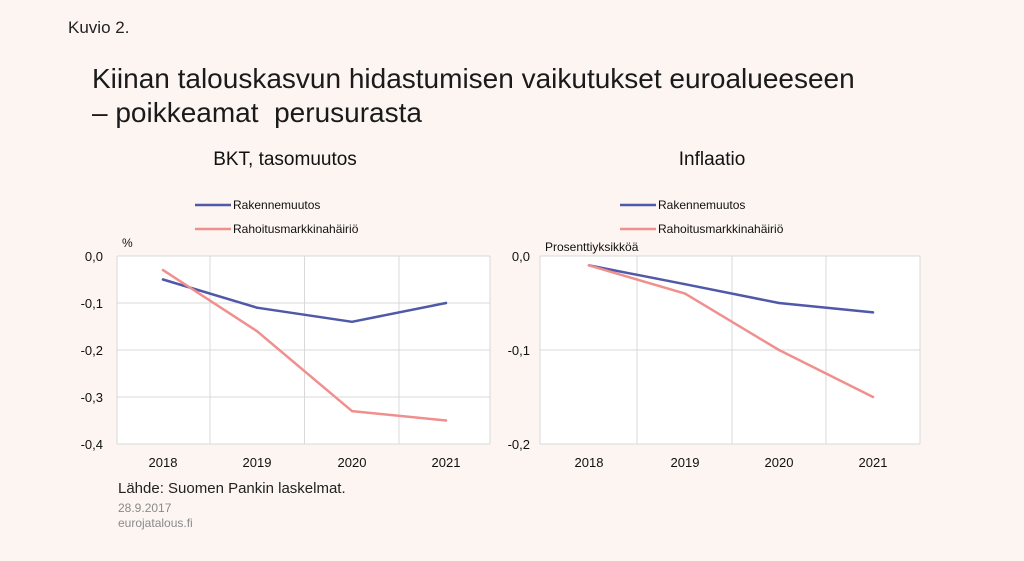 This screenshot has height=561, width=1024. Describe the element at coordinates (92, 397) in the screenshot. I see `y-tick-label: -0,3` at that location.